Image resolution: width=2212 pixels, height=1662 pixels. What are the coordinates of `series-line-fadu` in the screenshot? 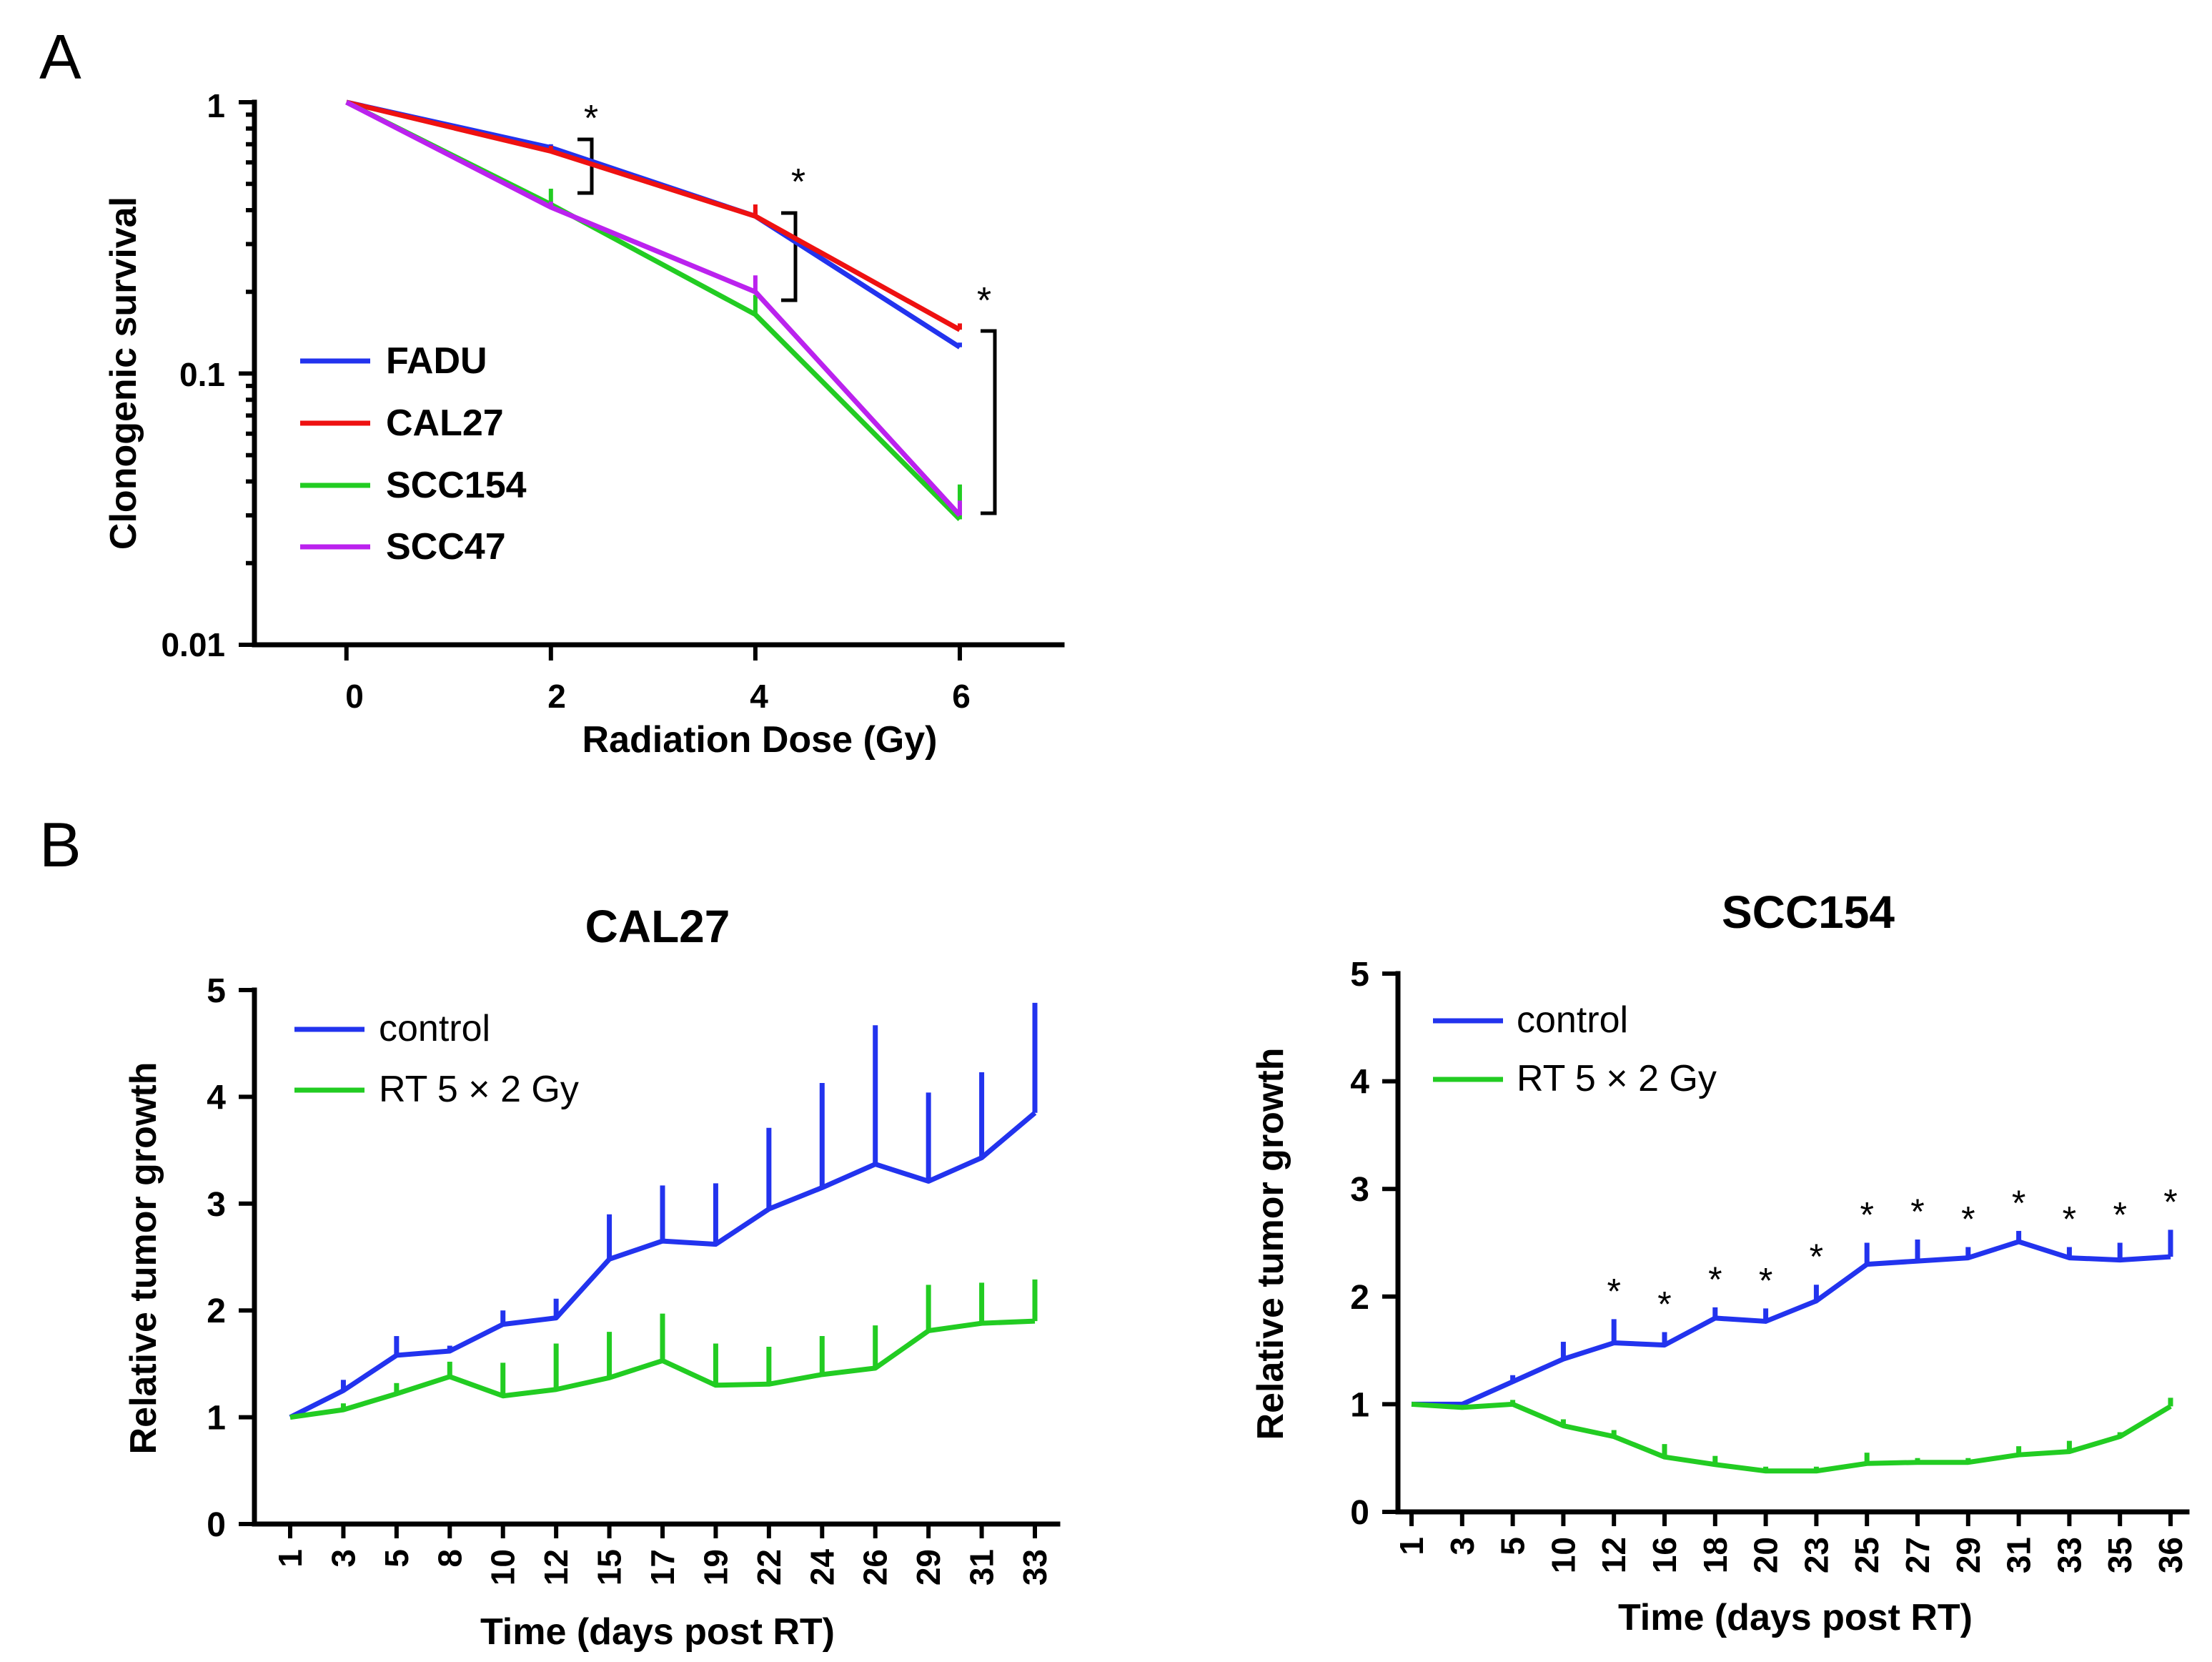 It's located at (653, 224).